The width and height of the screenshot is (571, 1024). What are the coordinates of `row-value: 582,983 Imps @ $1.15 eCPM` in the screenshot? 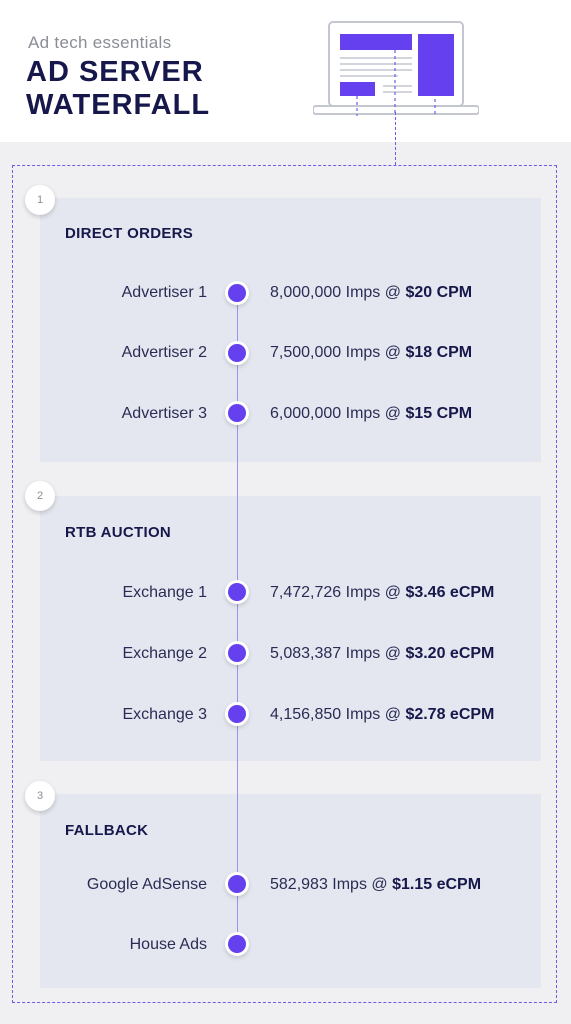 It's located at (375, 885).